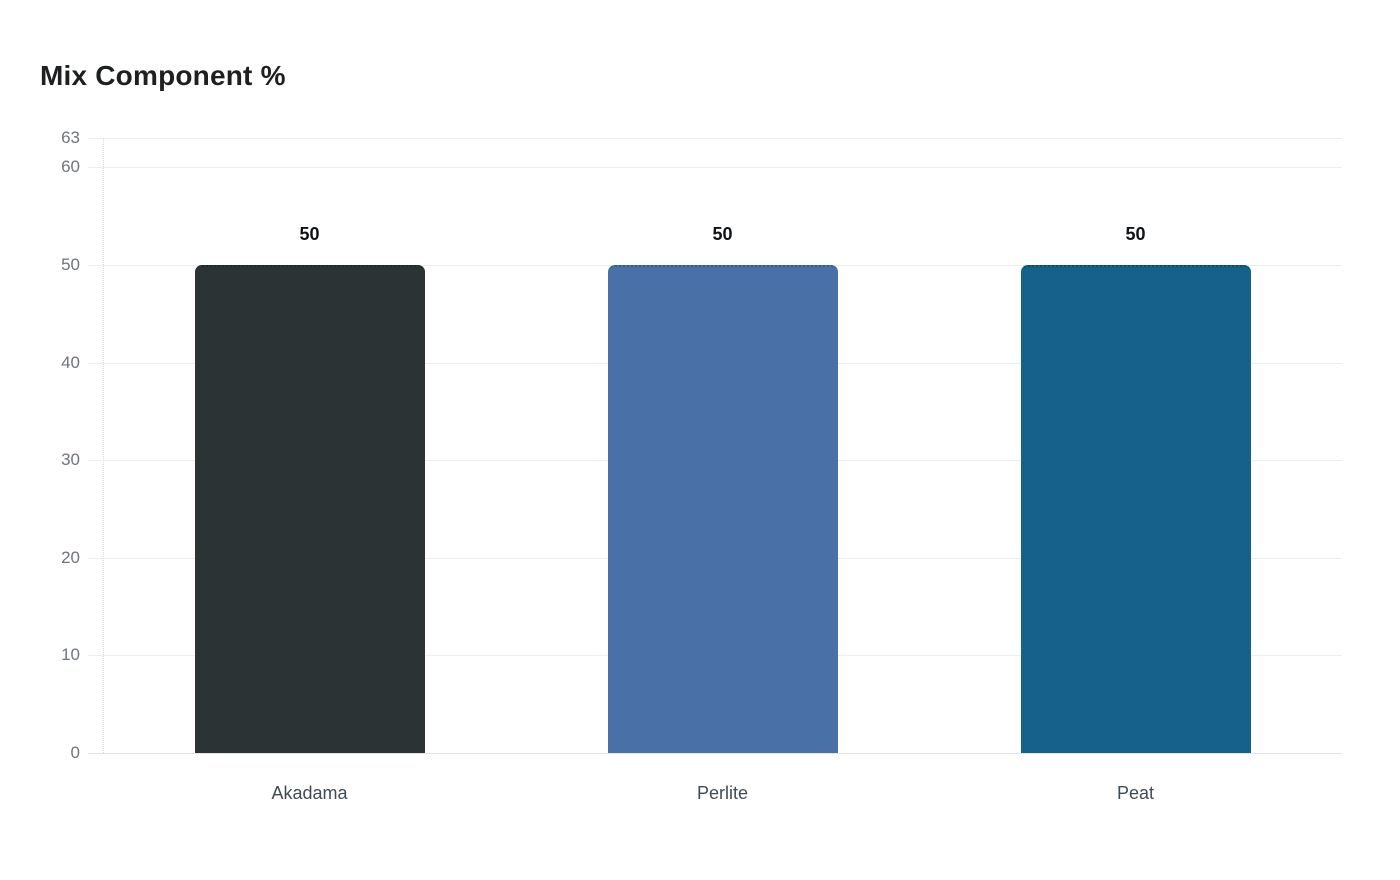 The width and height of the screenshot is (1400, 880). What do you see at coordinates (70, 655) in the screenshot?
I see `y-axis-tick-10: 10` at bounding box center [70, 655].